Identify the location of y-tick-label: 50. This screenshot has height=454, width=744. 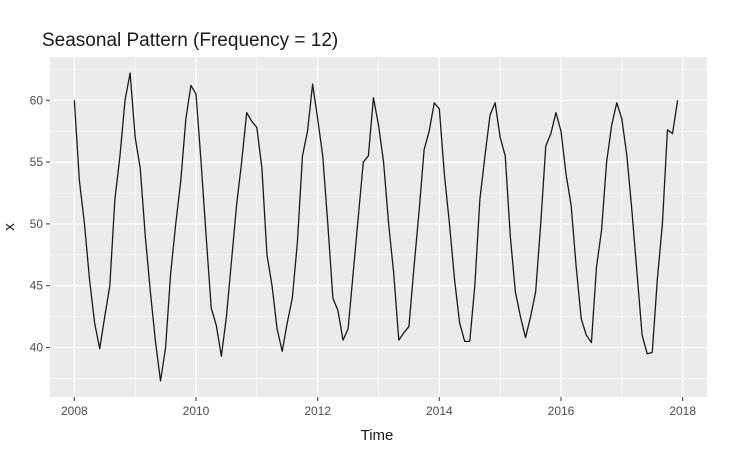
(37, 224).